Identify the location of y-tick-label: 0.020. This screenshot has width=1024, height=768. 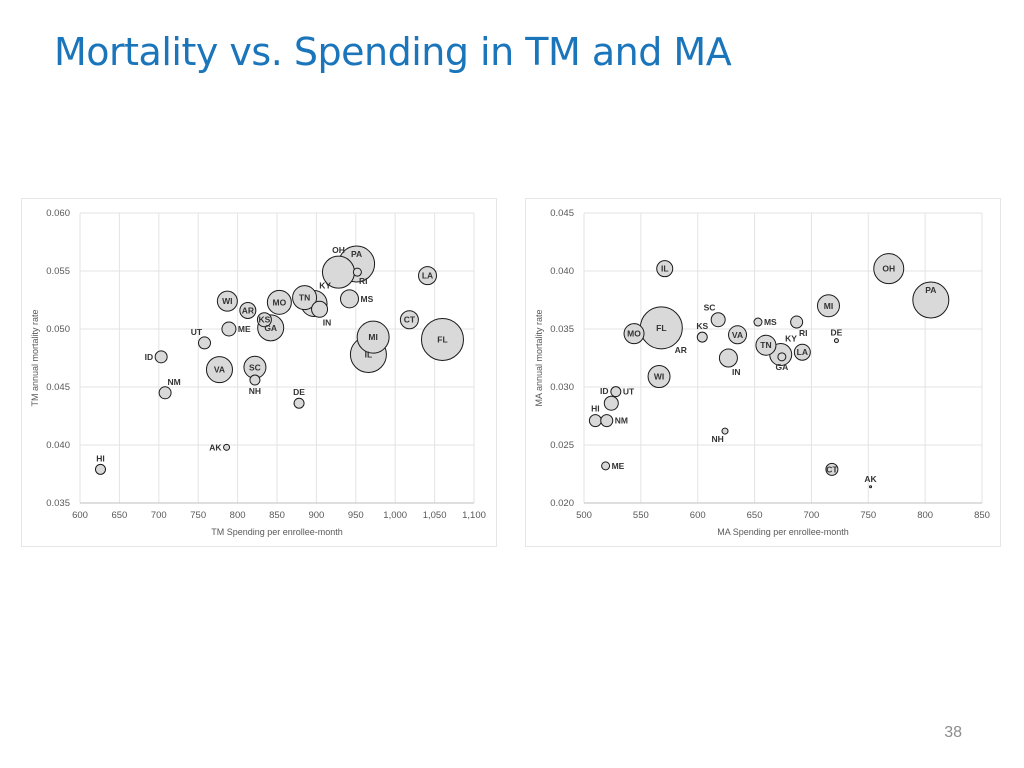
(562, 503).